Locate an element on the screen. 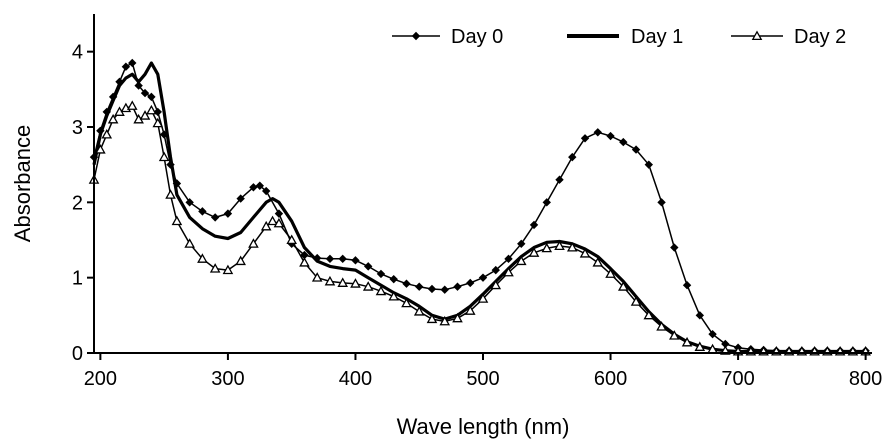 Image resolution: width=893 pixels, height=441 pixels. legend-item-day-2: Day 2 is located at coordinates (788, 37).